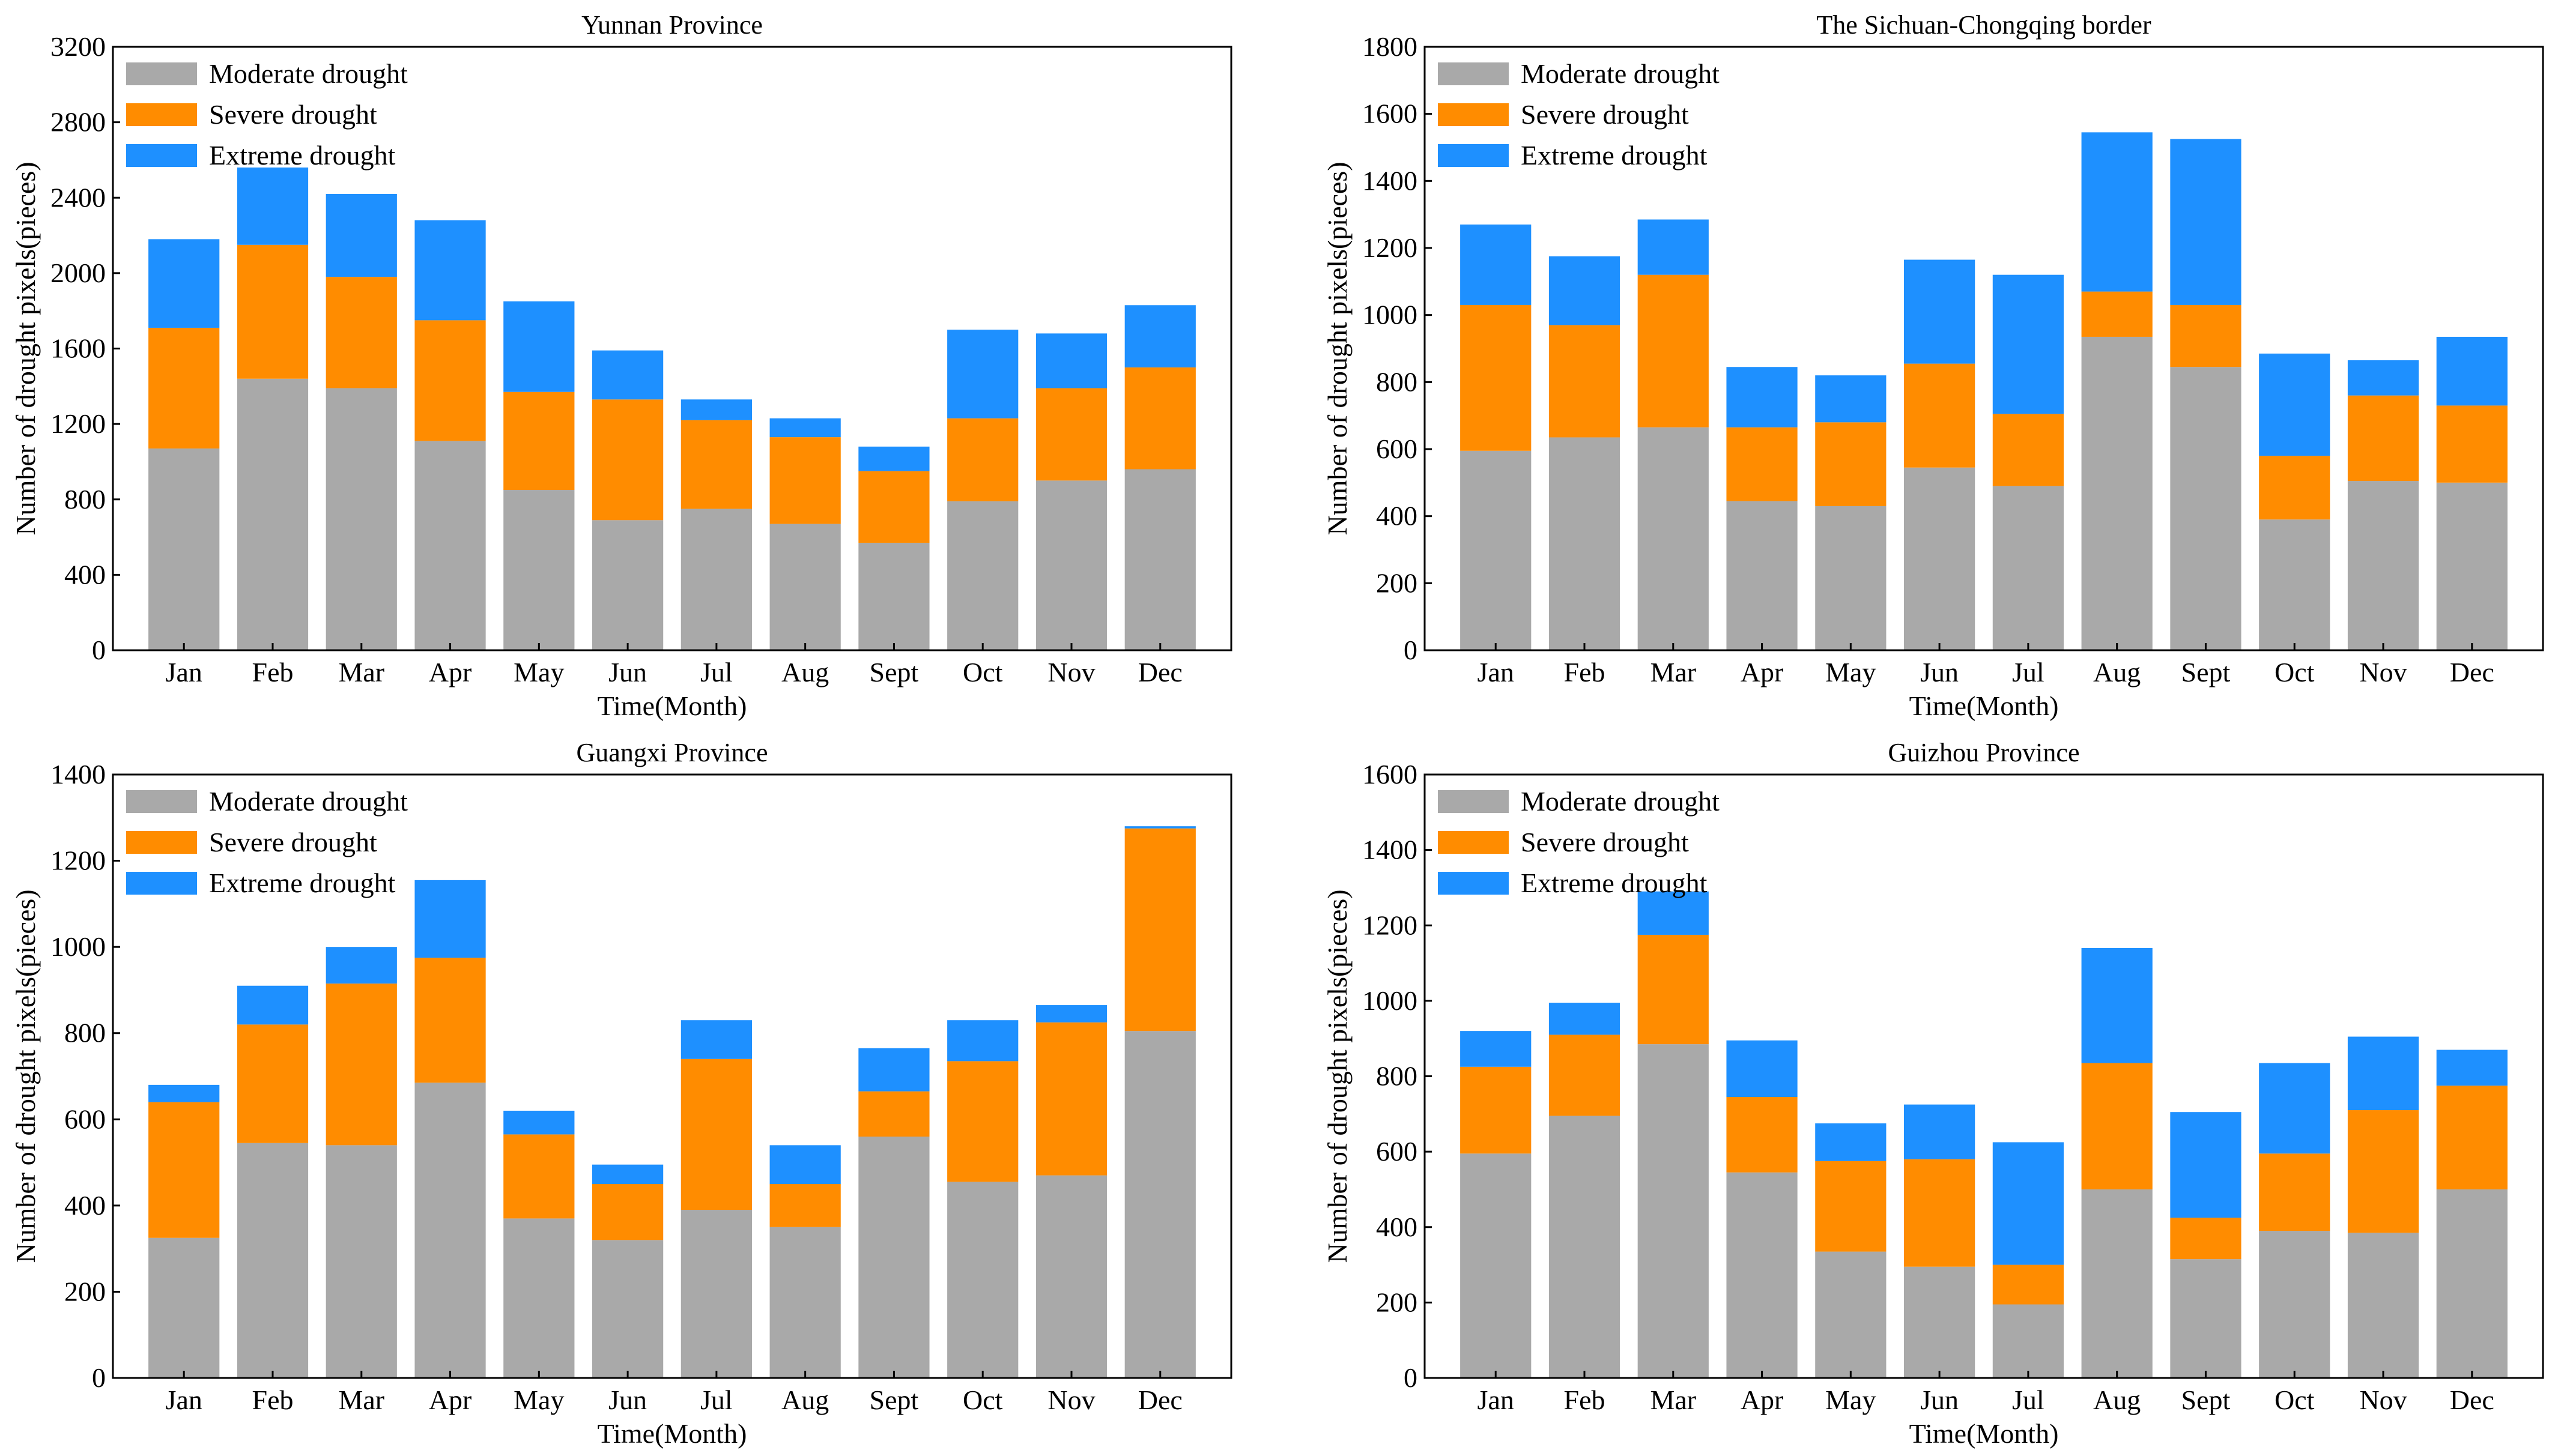  What do you see at coordinates (1389, 850) in the screenshot?
I see `y-tick-label: 1400` at bounding box center [1389, 850].